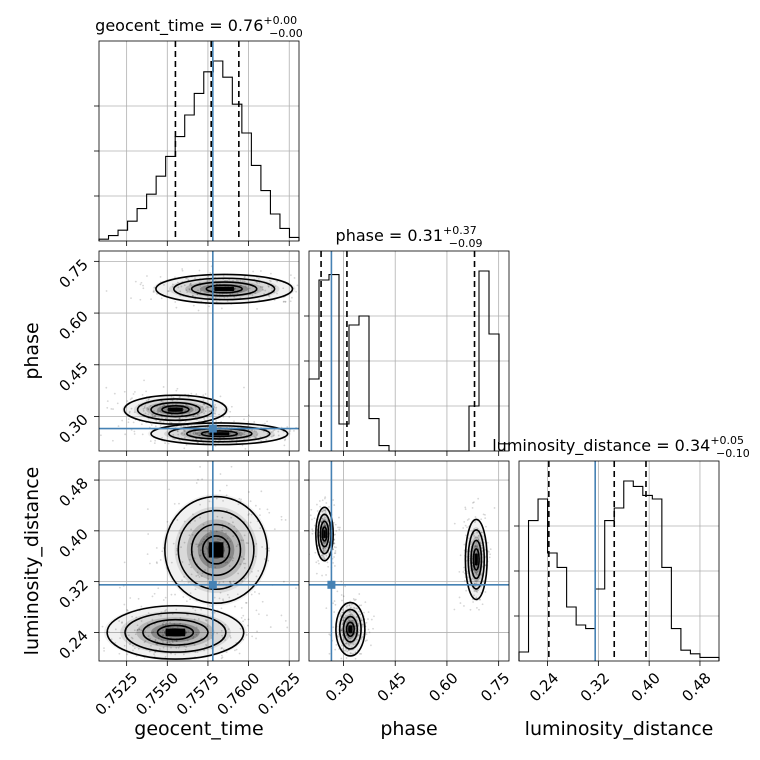  I want to click on hist-panel-geocent_time, so click(199, 143).